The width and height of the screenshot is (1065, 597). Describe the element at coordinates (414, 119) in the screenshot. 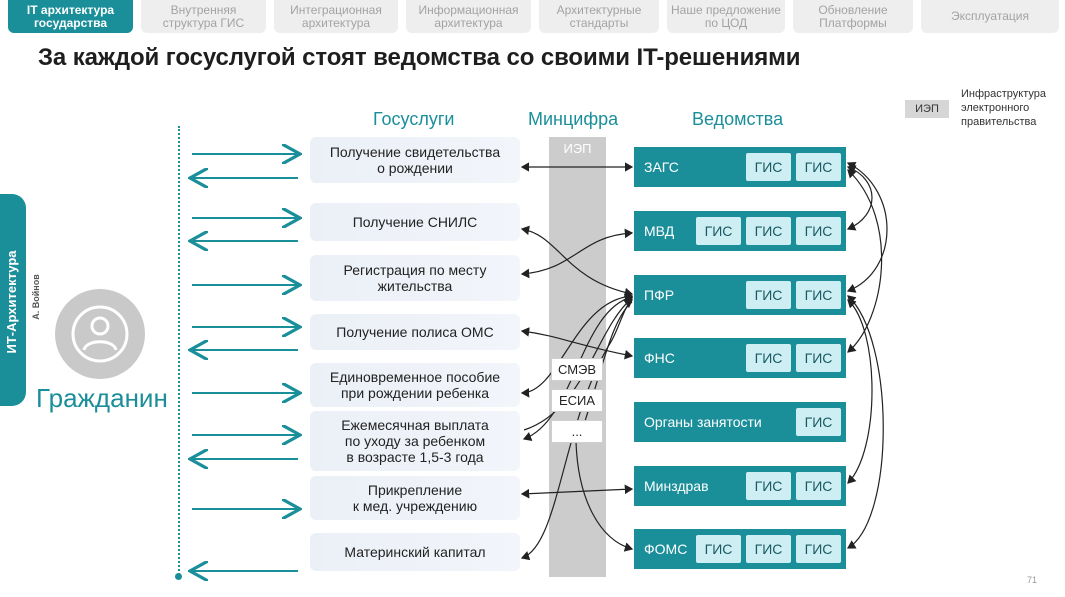

I see `header-services: Госуслуги` at that location.